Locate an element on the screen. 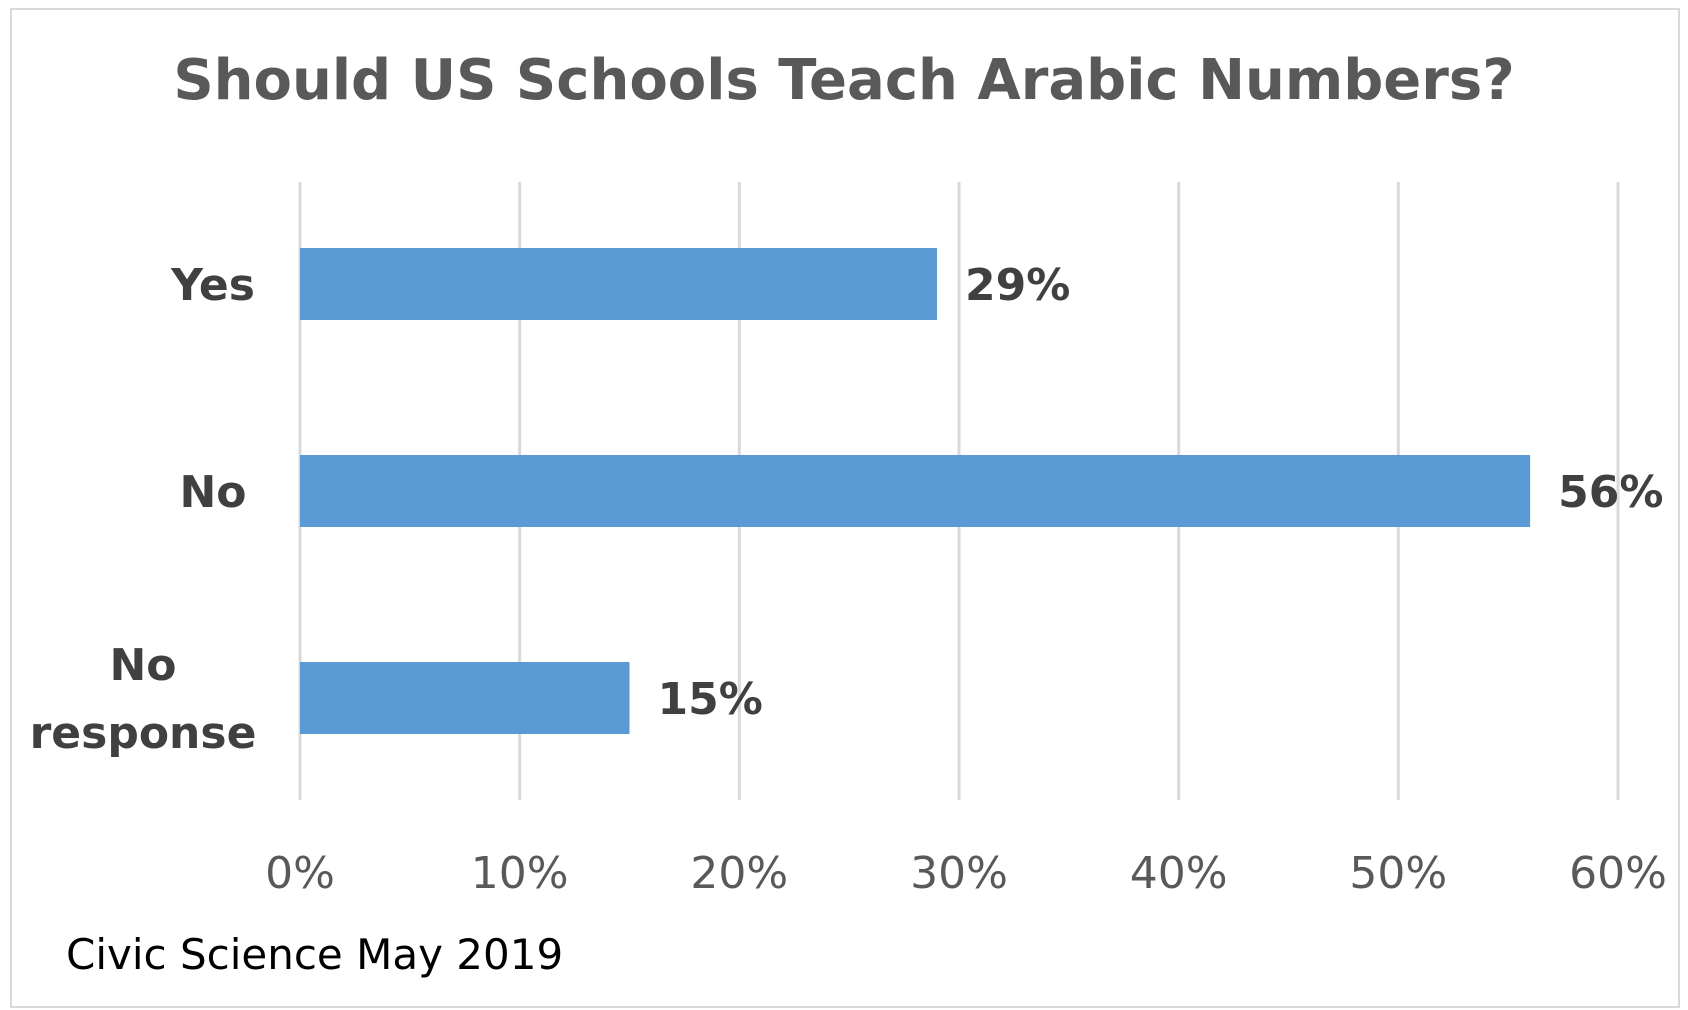 The image size is (1688, 1010). x-tick-labels: 0% 10% 20% 30% 40% 50% 60% is located at coordinates (966, 873).